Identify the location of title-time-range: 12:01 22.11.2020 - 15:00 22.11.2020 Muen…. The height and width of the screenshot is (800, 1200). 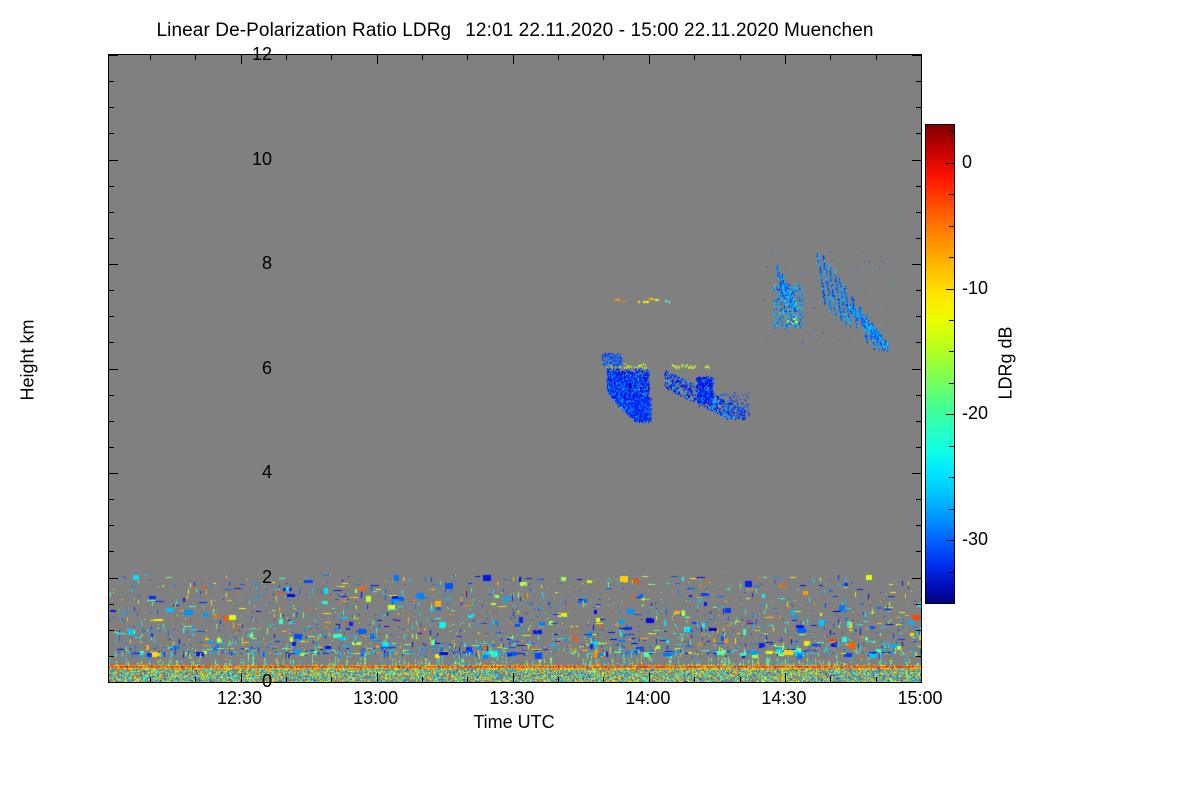
(669, 30).